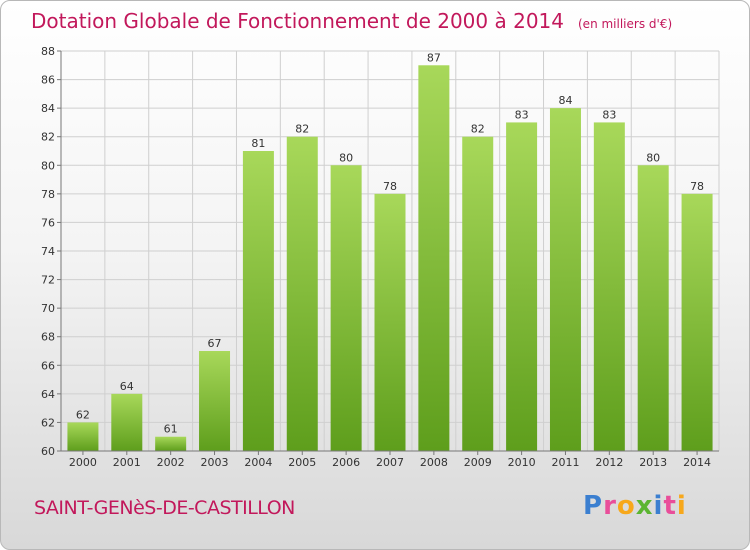 The height and width of the screenshot is (550, 750). Describe the element at coordinates (48, 422) in the screenshot. I see `y-tick-label: 62` at that location.